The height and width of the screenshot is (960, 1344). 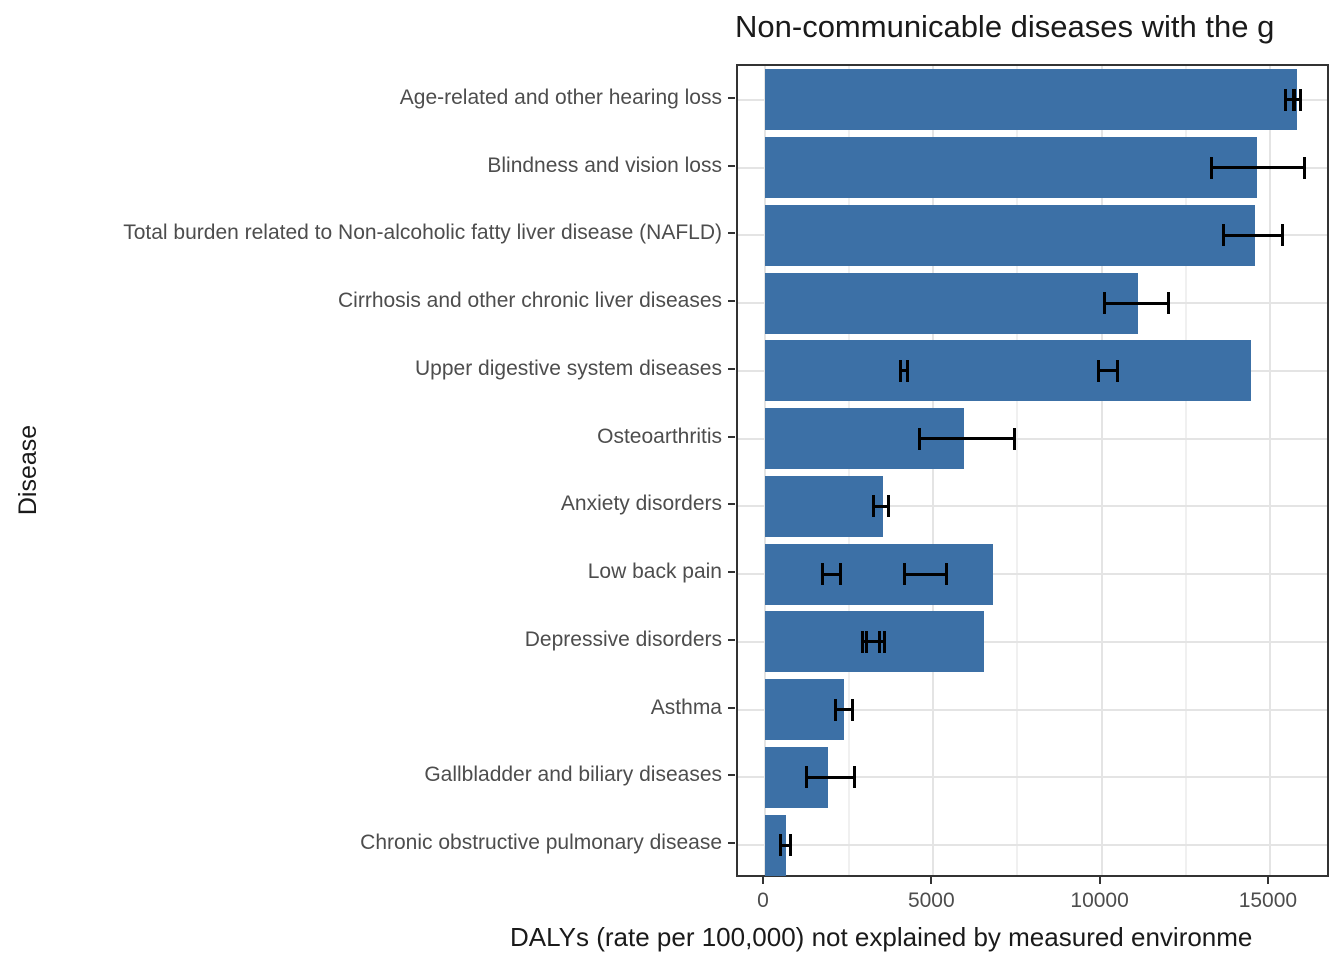 I want to click on y-tick-label: Depressive disorders, so click(x=623, y=639).